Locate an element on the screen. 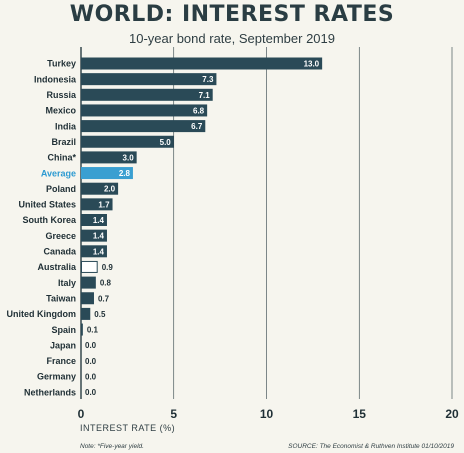 Image resolution: width=464 pixels, height=453 pixels. value-label: 13.0 is located at coordinates (312, 64).